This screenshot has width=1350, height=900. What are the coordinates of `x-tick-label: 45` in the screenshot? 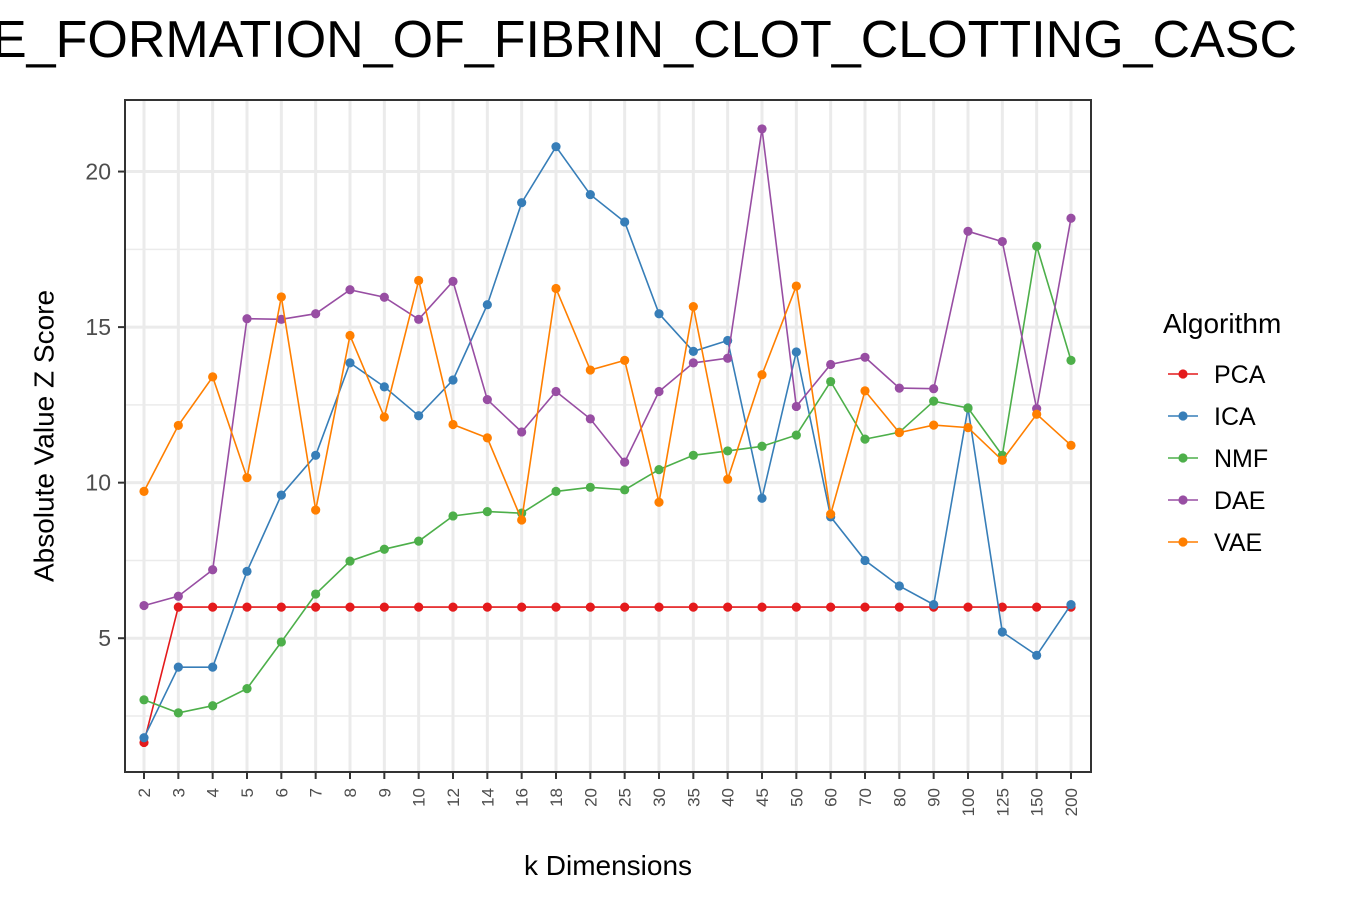 It's located at (762, 797).